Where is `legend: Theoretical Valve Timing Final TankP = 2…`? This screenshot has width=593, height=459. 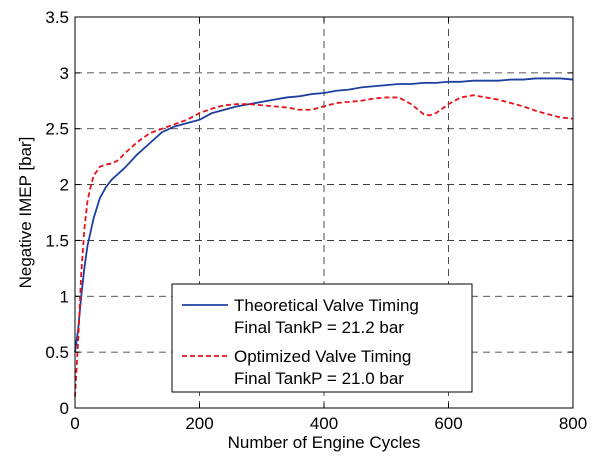
legend: Theoretical Valve Timing Final TankP = 2… is located at coordinates (322, 338).